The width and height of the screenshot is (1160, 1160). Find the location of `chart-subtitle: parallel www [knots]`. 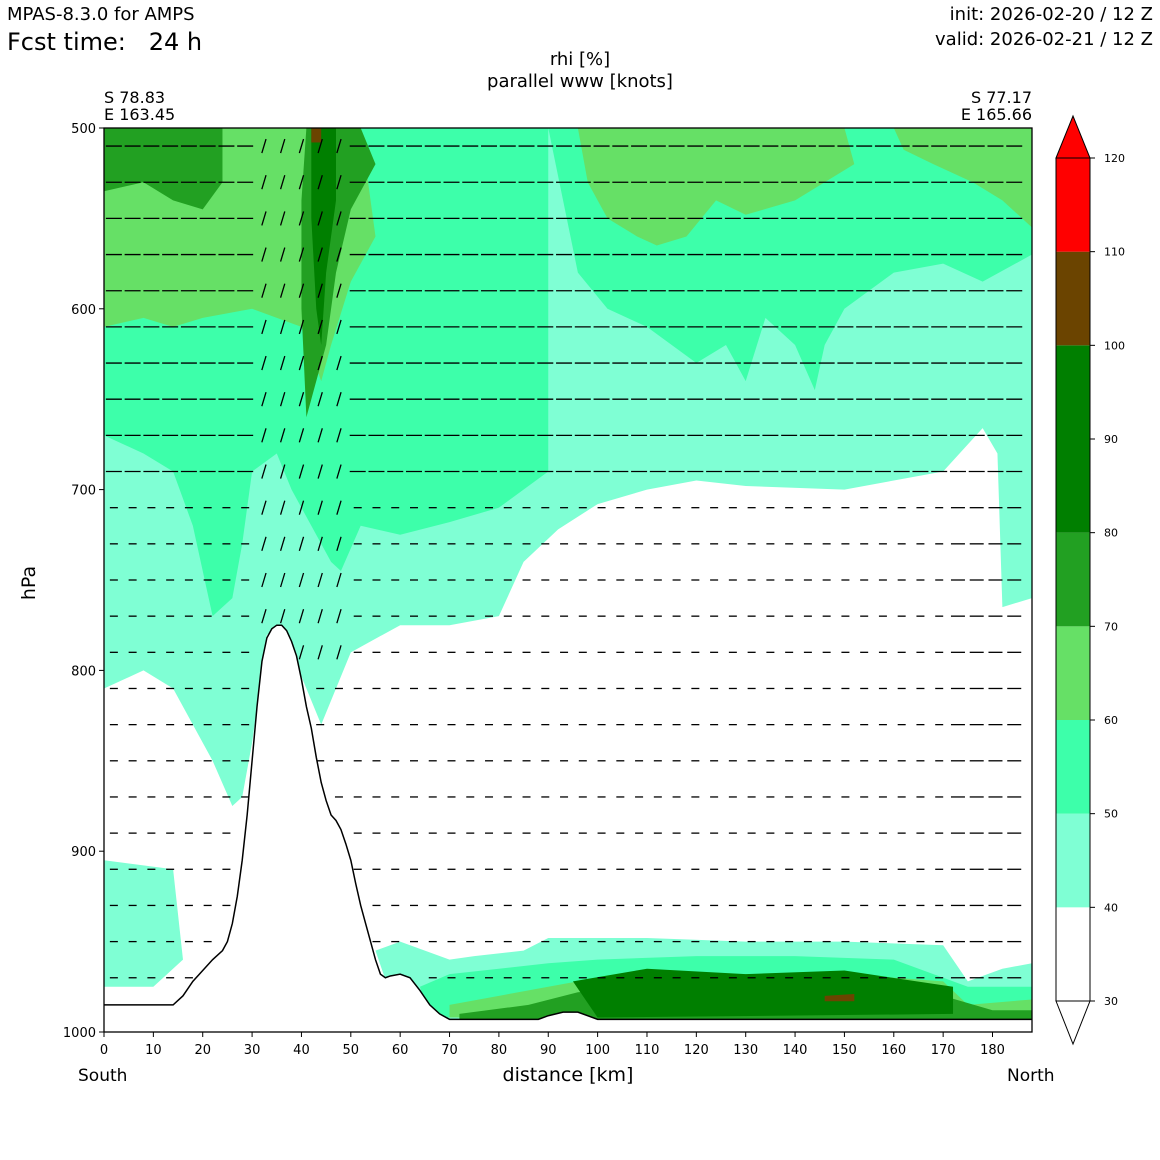

chart-subtitle: parallel www [knots] is located at coordinates (580, 81).